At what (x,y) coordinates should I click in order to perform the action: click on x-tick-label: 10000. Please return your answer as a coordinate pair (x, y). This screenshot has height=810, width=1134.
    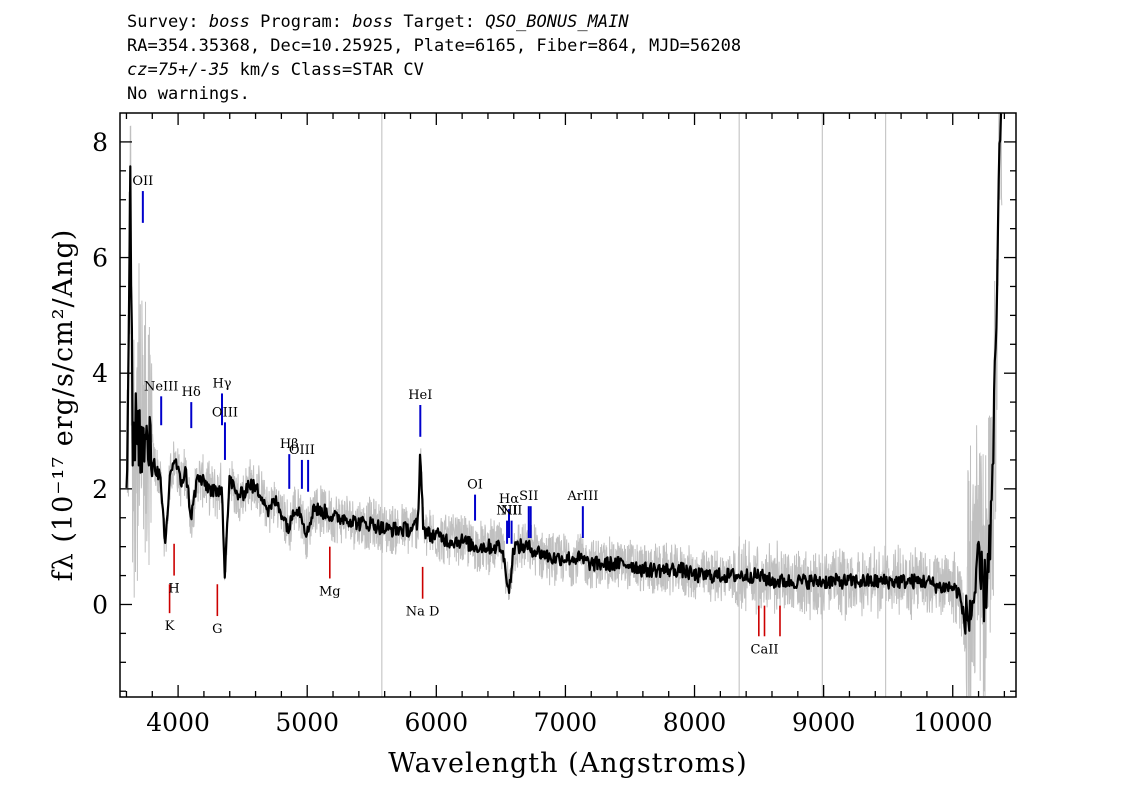
    Looking at the image, I should click on (953, 722).